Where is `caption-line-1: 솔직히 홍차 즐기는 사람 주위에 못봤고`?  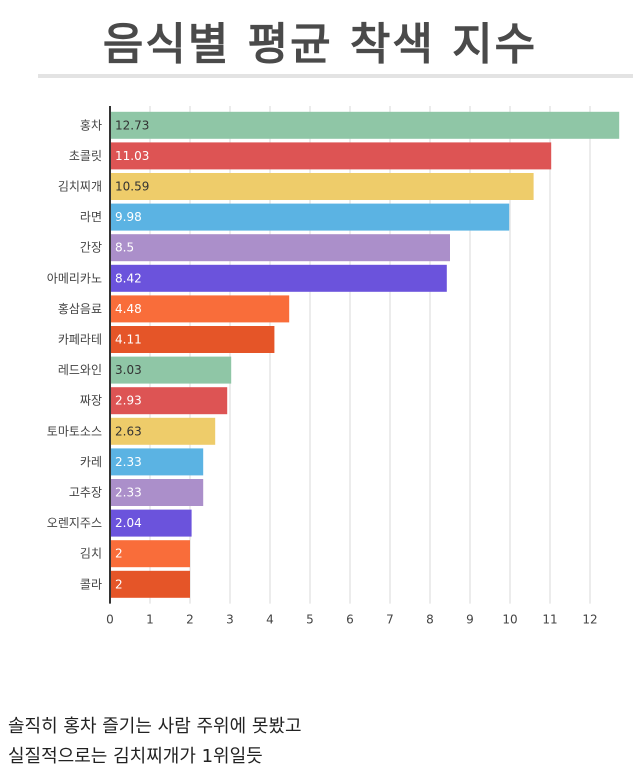
caption-line-1: 솔직히 홍차 즐기는 사람 주위에 못봤고 is located at coordinates (155, 726).